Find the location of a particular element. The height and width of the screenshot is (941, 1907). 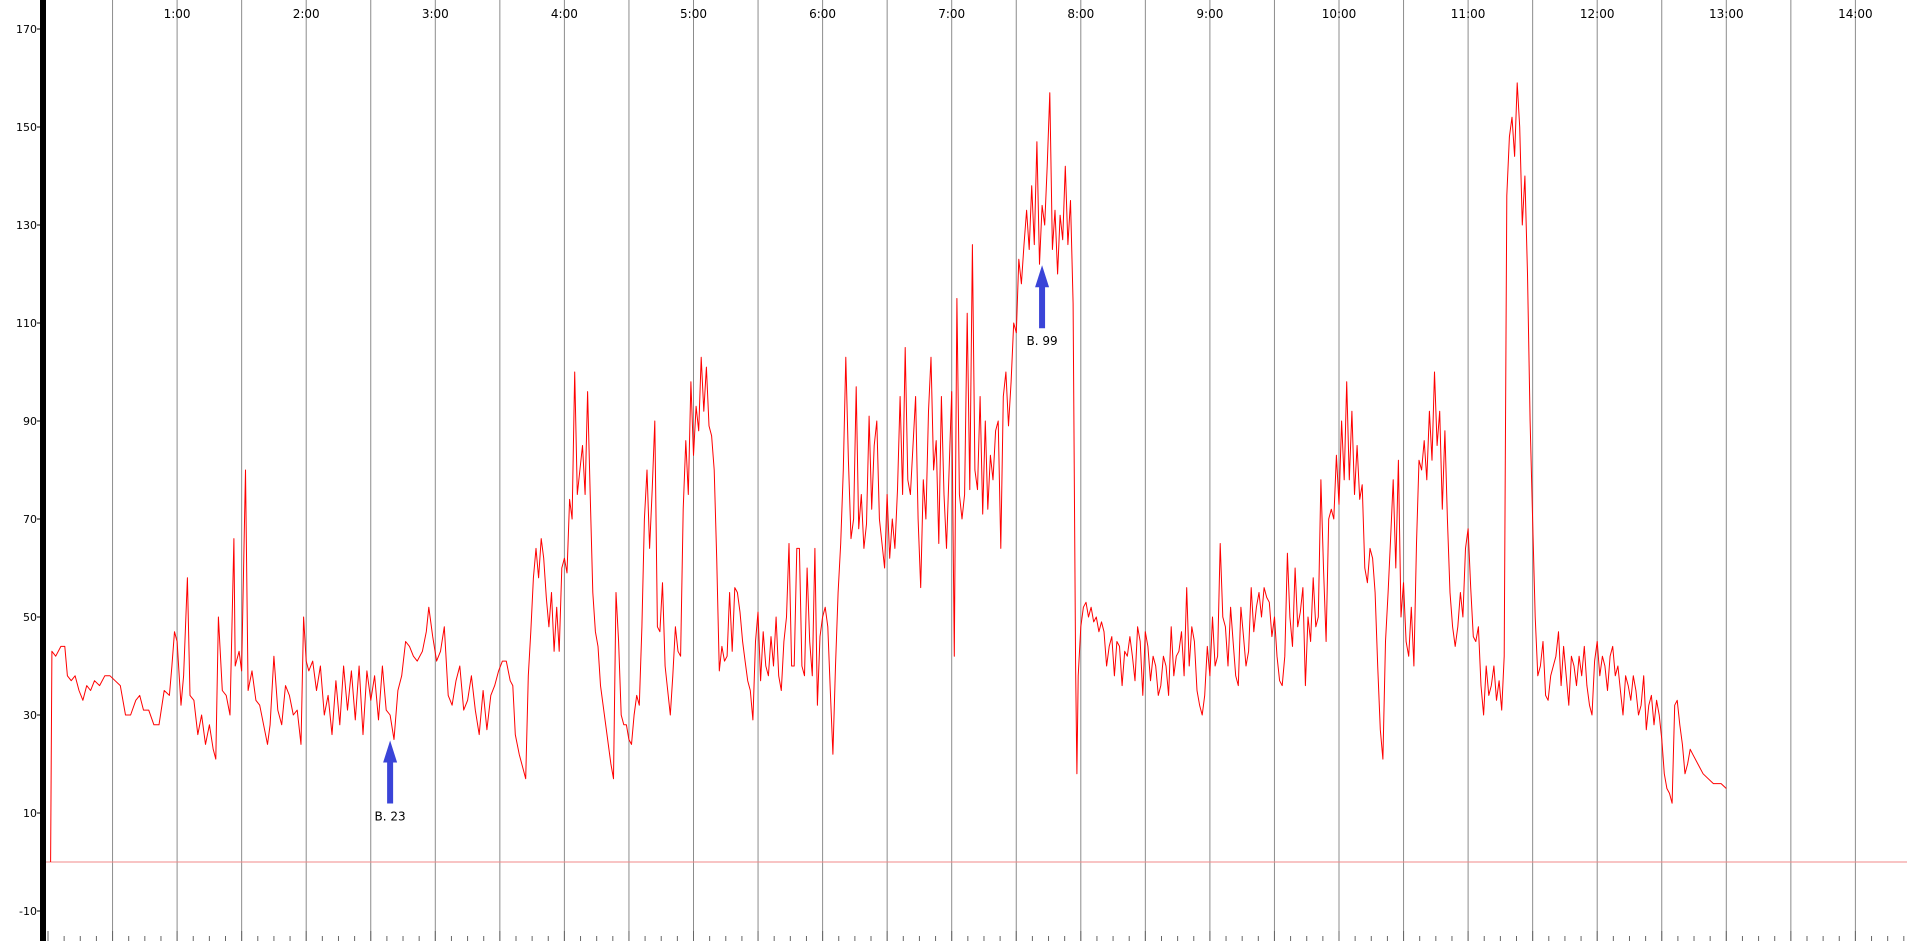

x-tick-label: 1:00 is located at coordinates (177, 14).